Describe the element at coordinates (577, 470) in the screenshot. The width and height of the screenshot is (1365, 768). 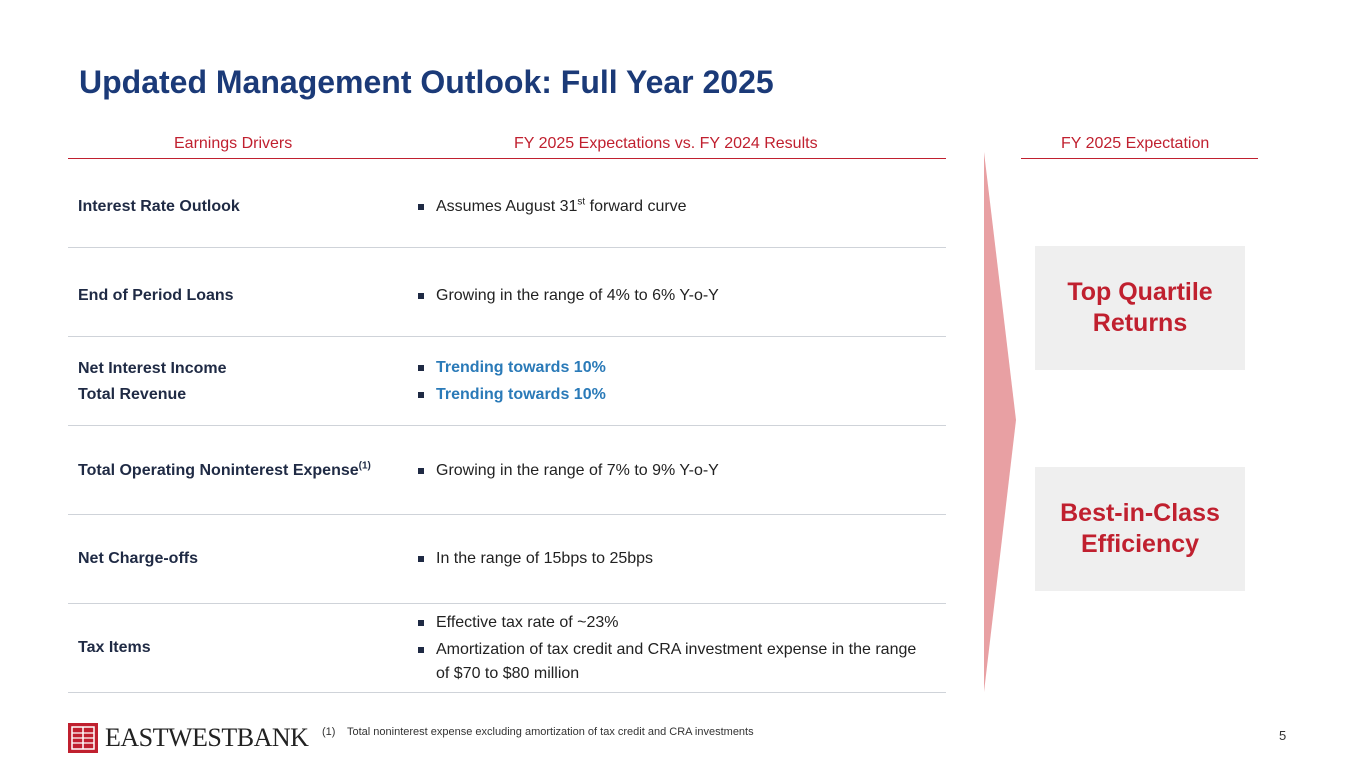
I see `bullet-text: Growing in the range of 7% to 9% Y-o-Y` at that location.